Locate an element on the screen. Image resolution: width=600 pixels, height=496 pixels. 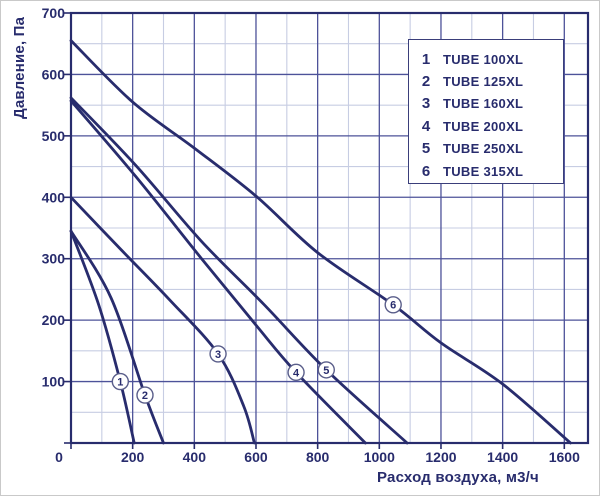
x-tick-label: 400 is located at coordinates (195, 457).